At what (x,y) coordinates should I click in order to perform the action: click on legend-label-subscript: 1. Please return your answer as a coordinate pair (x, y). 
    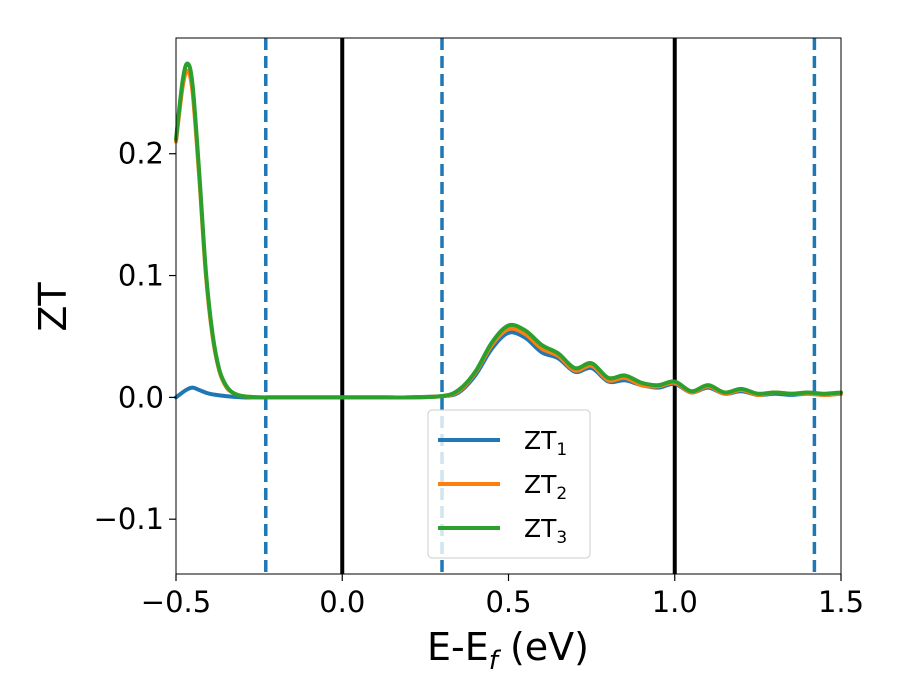
    Looking at the image, I should click on (561, 450).